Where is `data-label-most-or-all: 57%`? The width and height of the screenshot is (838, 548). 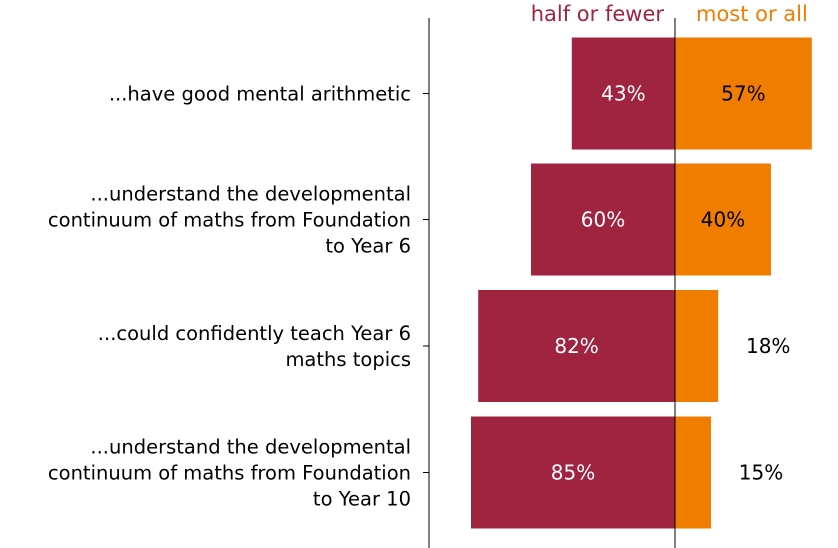 data-label-most-or-all: 57% is located at coordinates (743, 94).